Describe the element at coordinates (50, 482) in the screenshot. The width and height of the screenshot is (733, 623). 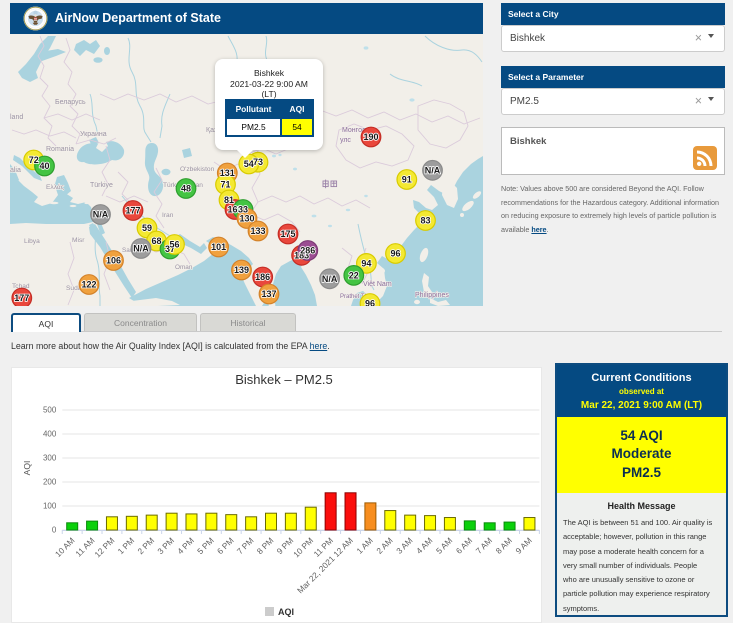
I see `svg-text: 200` at that location.